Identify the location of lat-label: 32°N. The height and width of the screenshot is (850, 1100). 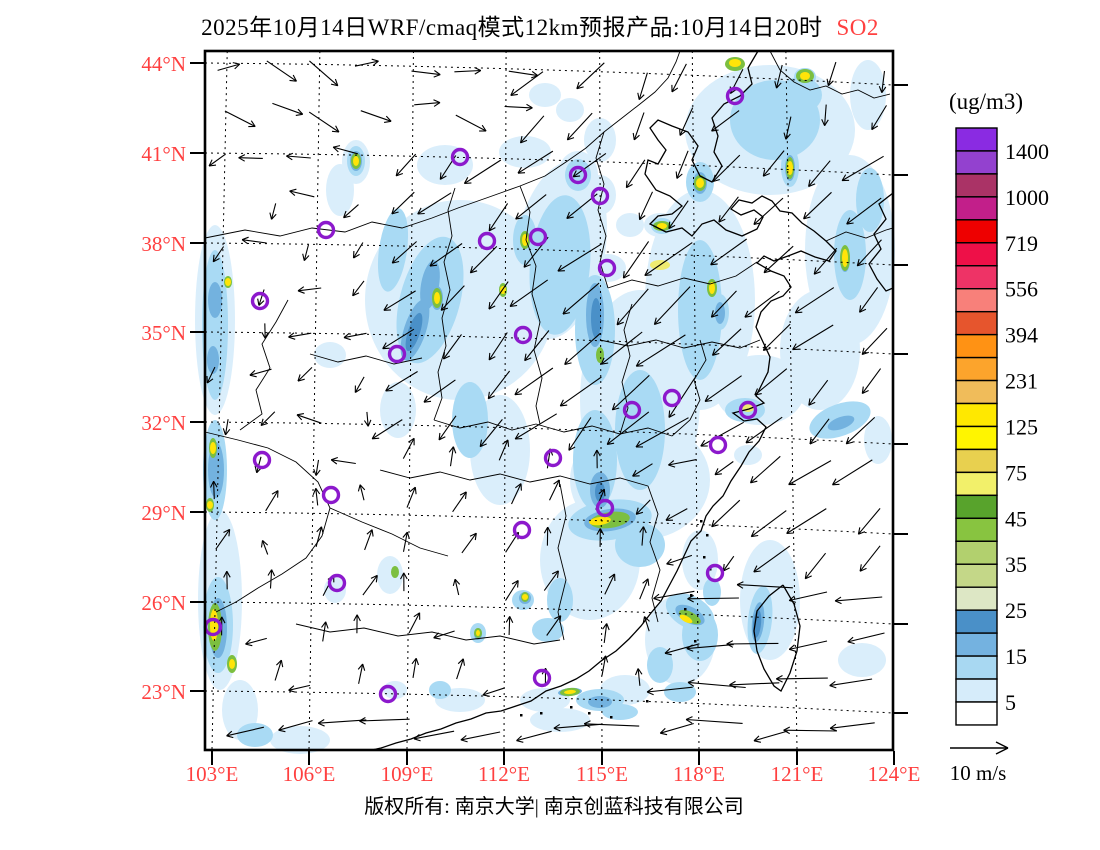
(163, 423).